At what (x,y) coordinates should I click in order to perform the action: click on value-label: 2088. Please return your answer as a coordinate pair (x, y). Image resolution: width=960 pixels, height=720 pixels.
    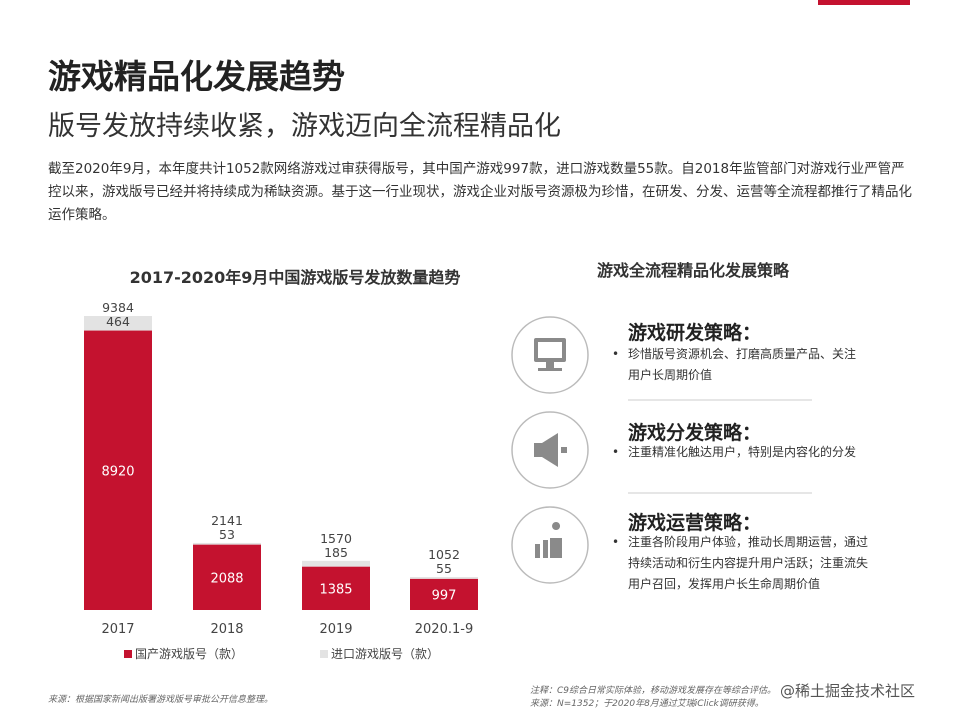
    Looking at the image, I should click on (226, 578).